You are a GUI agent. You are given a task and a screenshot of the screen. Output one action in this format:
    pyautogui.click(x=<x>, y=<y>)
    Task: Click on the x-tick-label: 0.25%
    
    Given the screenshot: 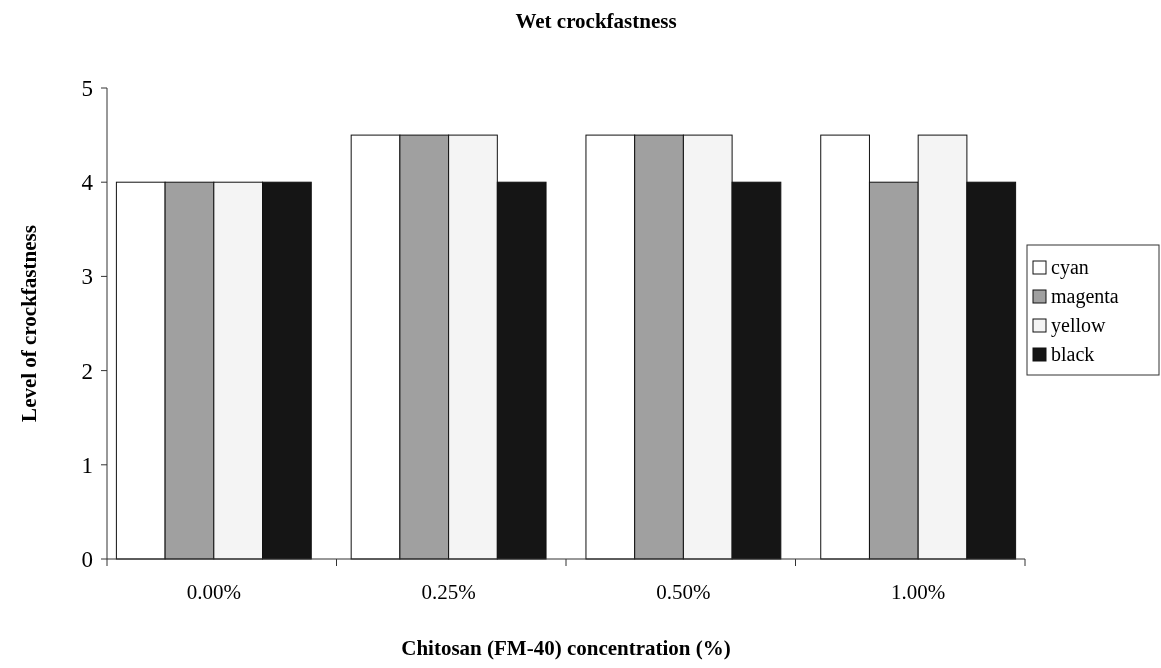 What is the action you would take?
    pyautogui.click(x=448, y=592)
    